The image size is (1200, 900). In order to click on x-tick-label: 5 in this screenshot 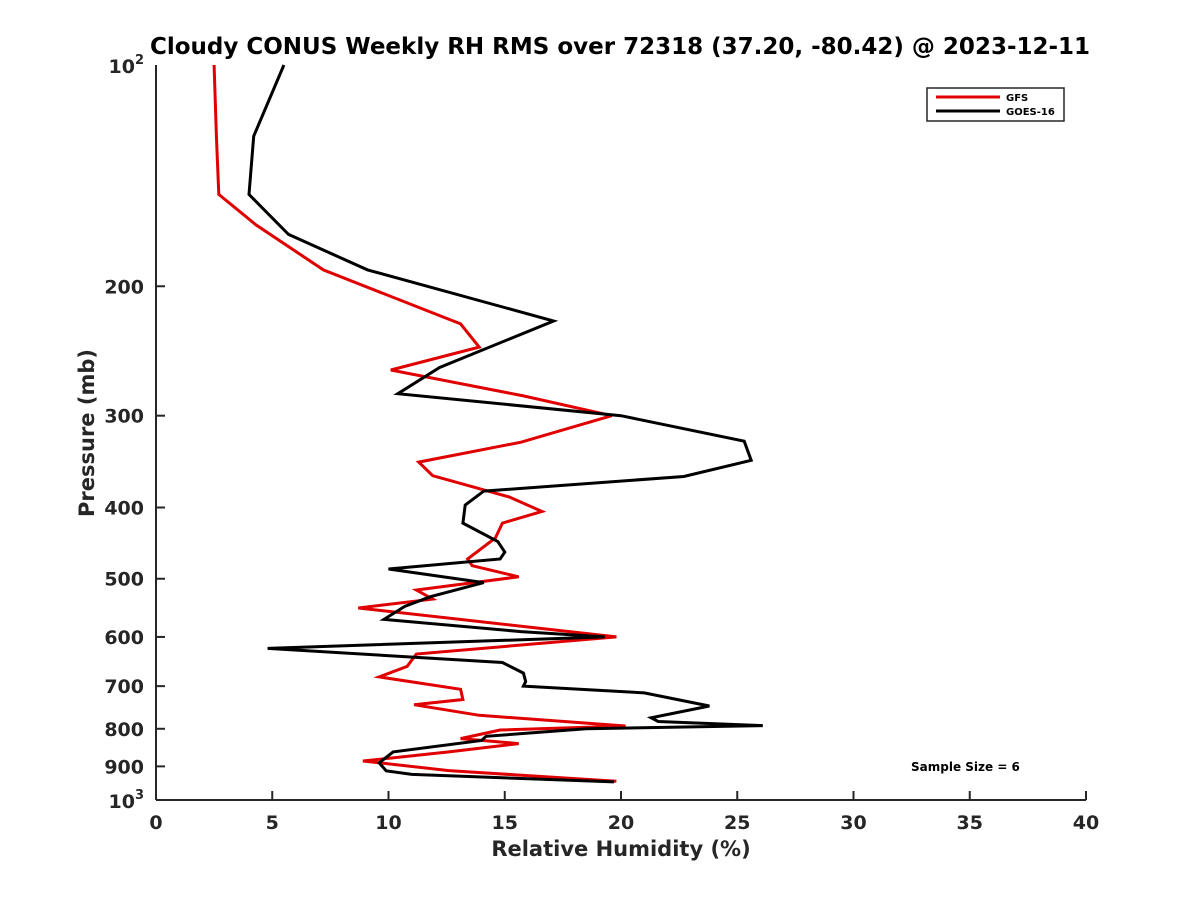, I will do `click(272, 823)`.